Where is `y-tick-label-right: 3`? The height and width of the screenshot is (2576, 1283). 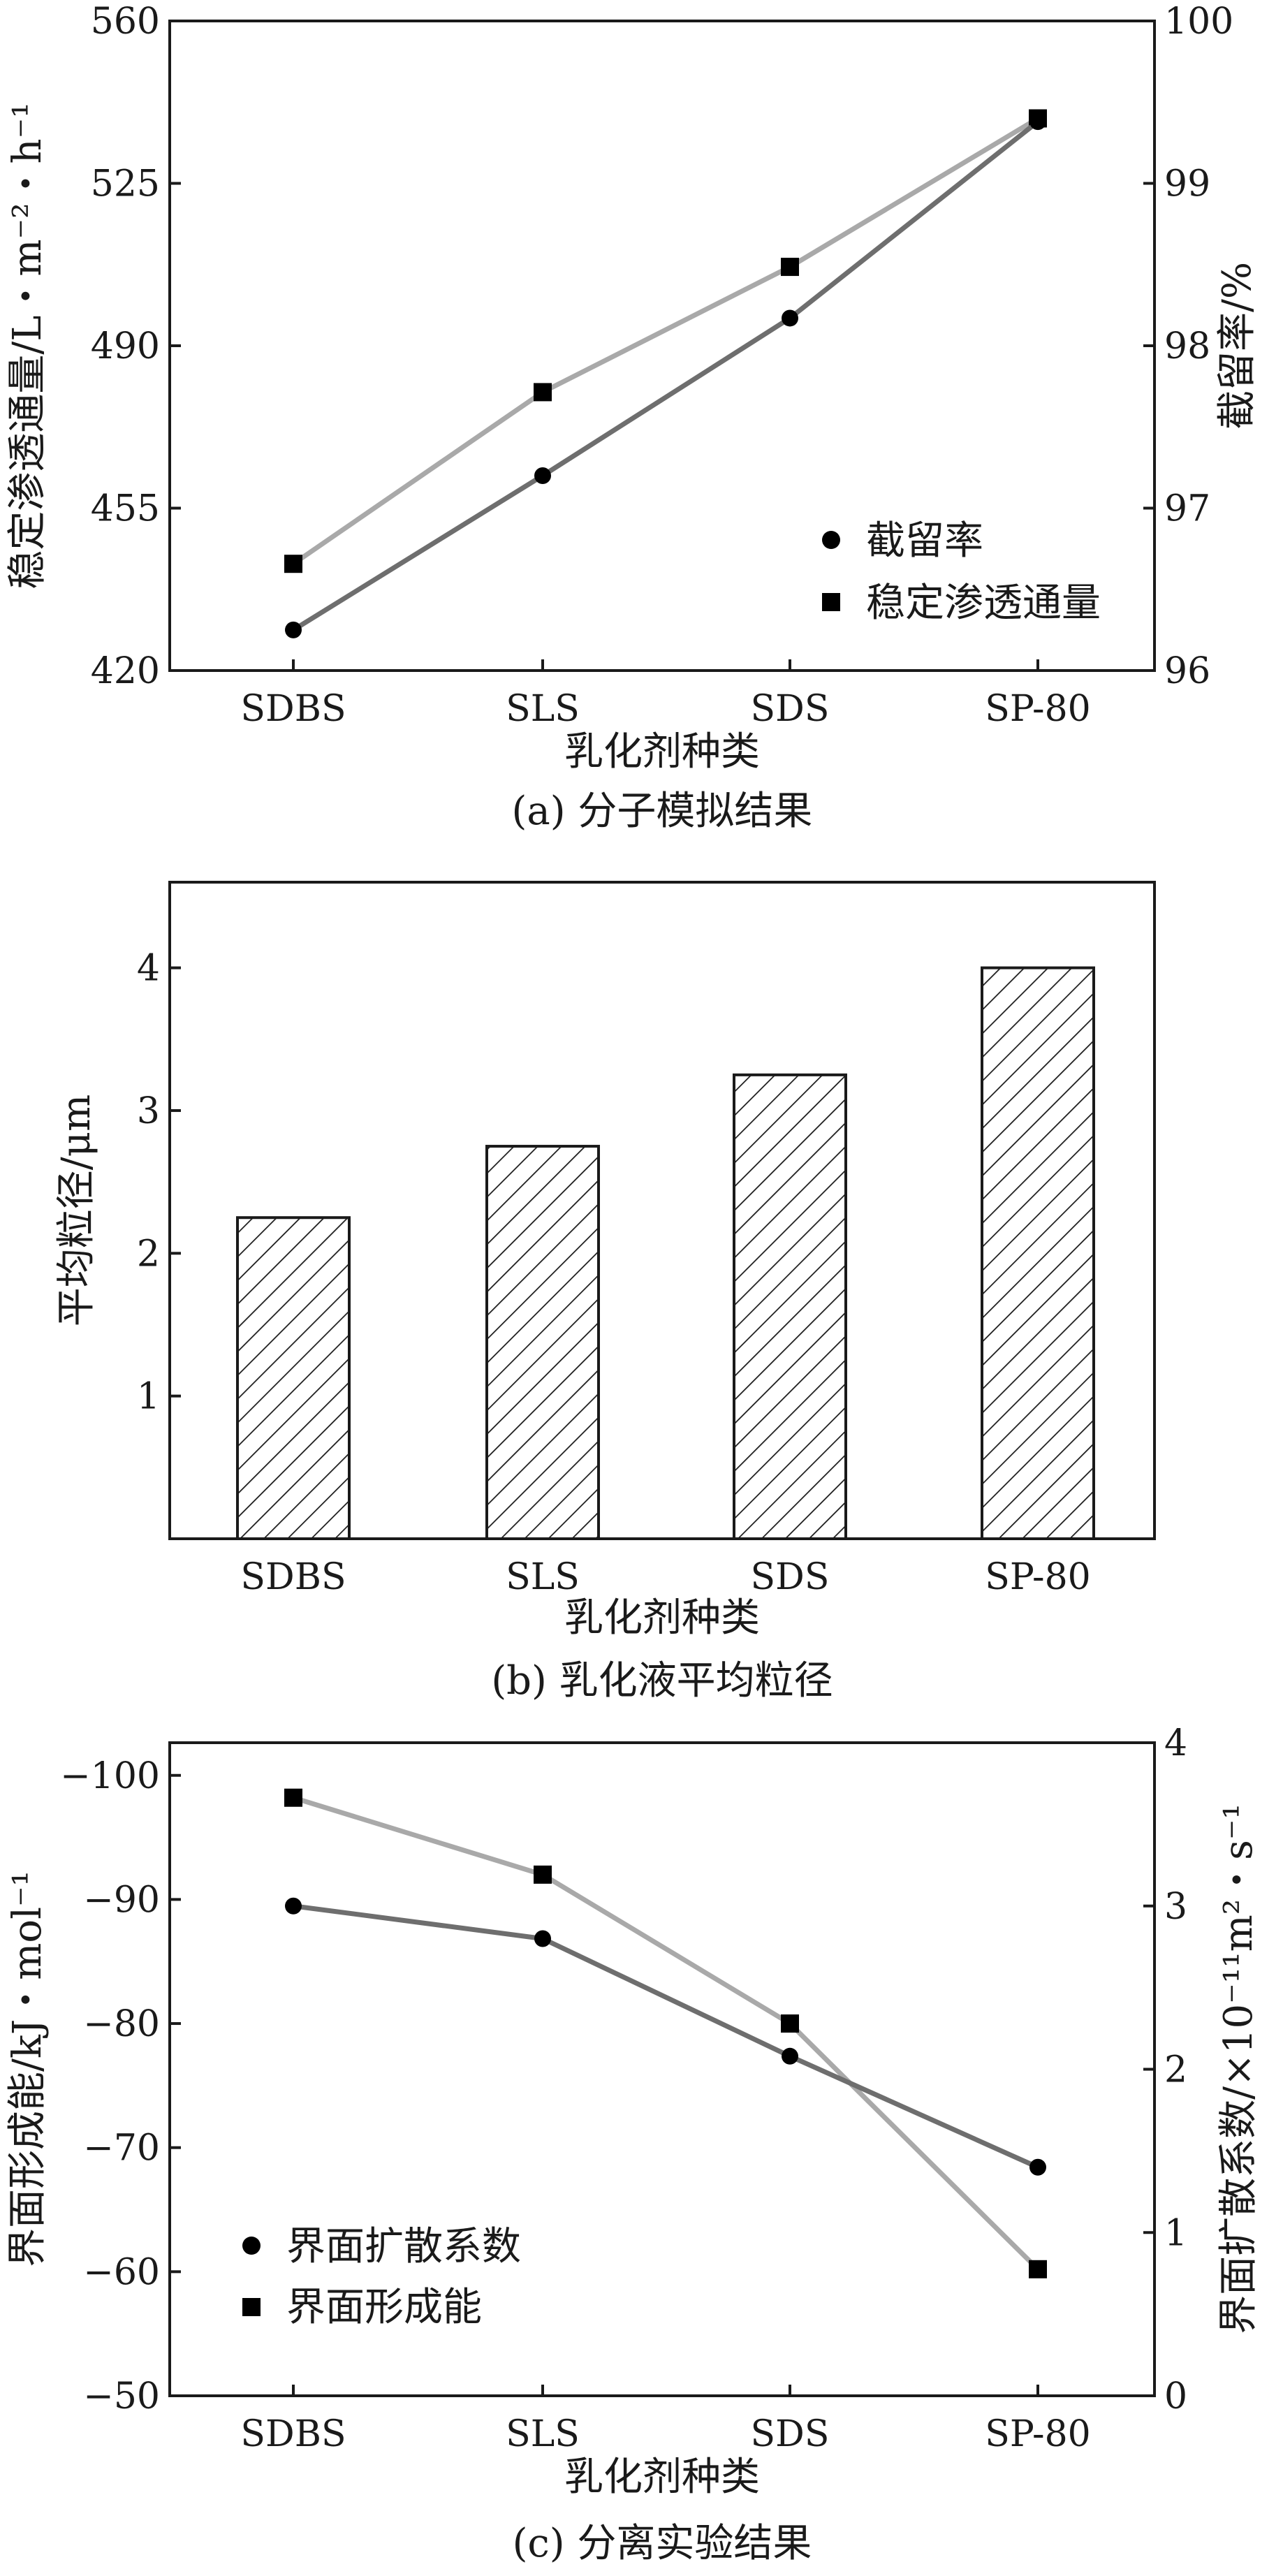 y-tick-label-right: 3 is located at coordinates (1175, 1907).